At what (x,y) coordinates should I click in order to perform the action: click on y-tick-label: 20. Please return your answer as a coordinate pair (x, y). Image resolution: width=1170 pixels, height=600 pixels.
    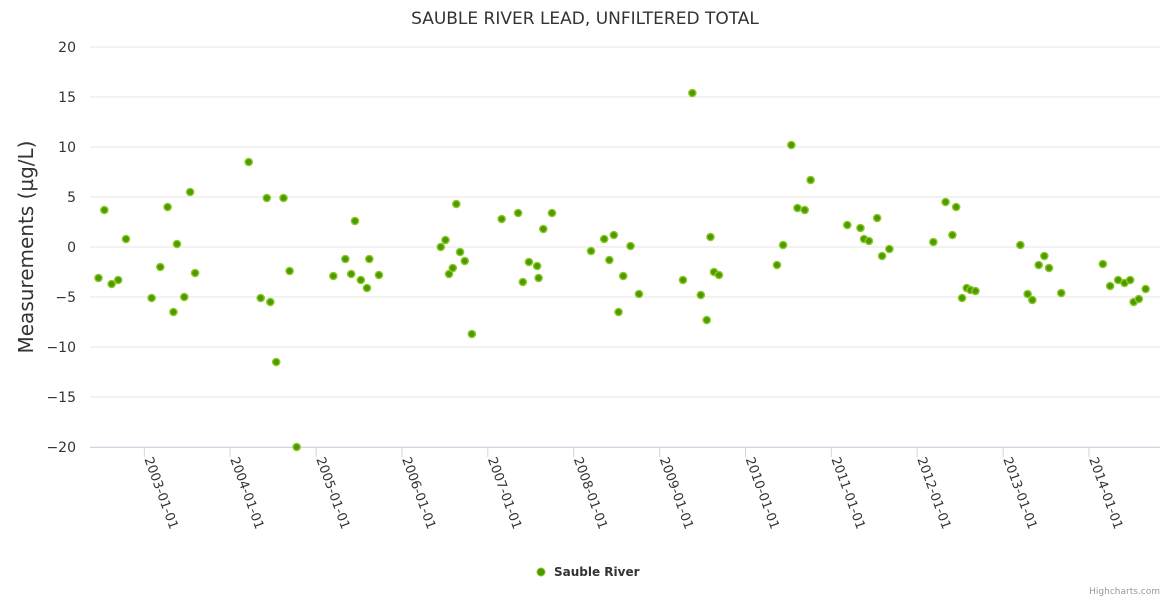
    Looking at the image, I should click on (67, 48).